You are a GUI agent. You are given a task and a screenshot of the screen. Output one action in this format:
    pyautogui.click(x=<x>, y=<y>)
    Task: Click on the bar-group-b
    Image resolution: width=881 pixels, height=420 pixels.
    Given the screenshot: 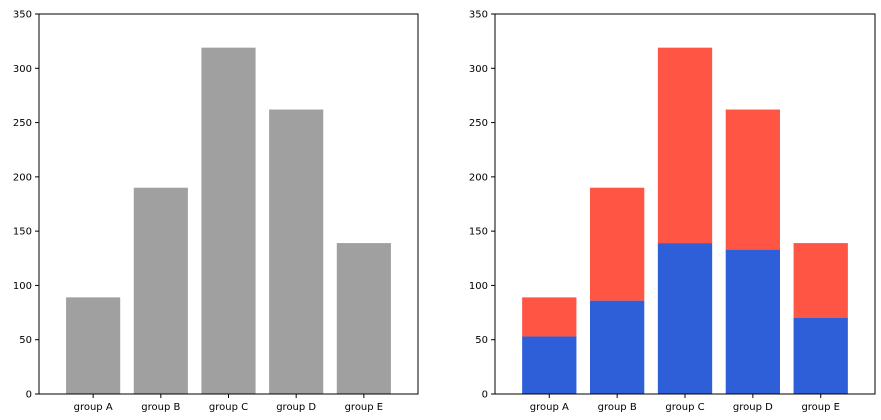 What is the action you would take?
    pyautogui.click(x=160, y=290)
    